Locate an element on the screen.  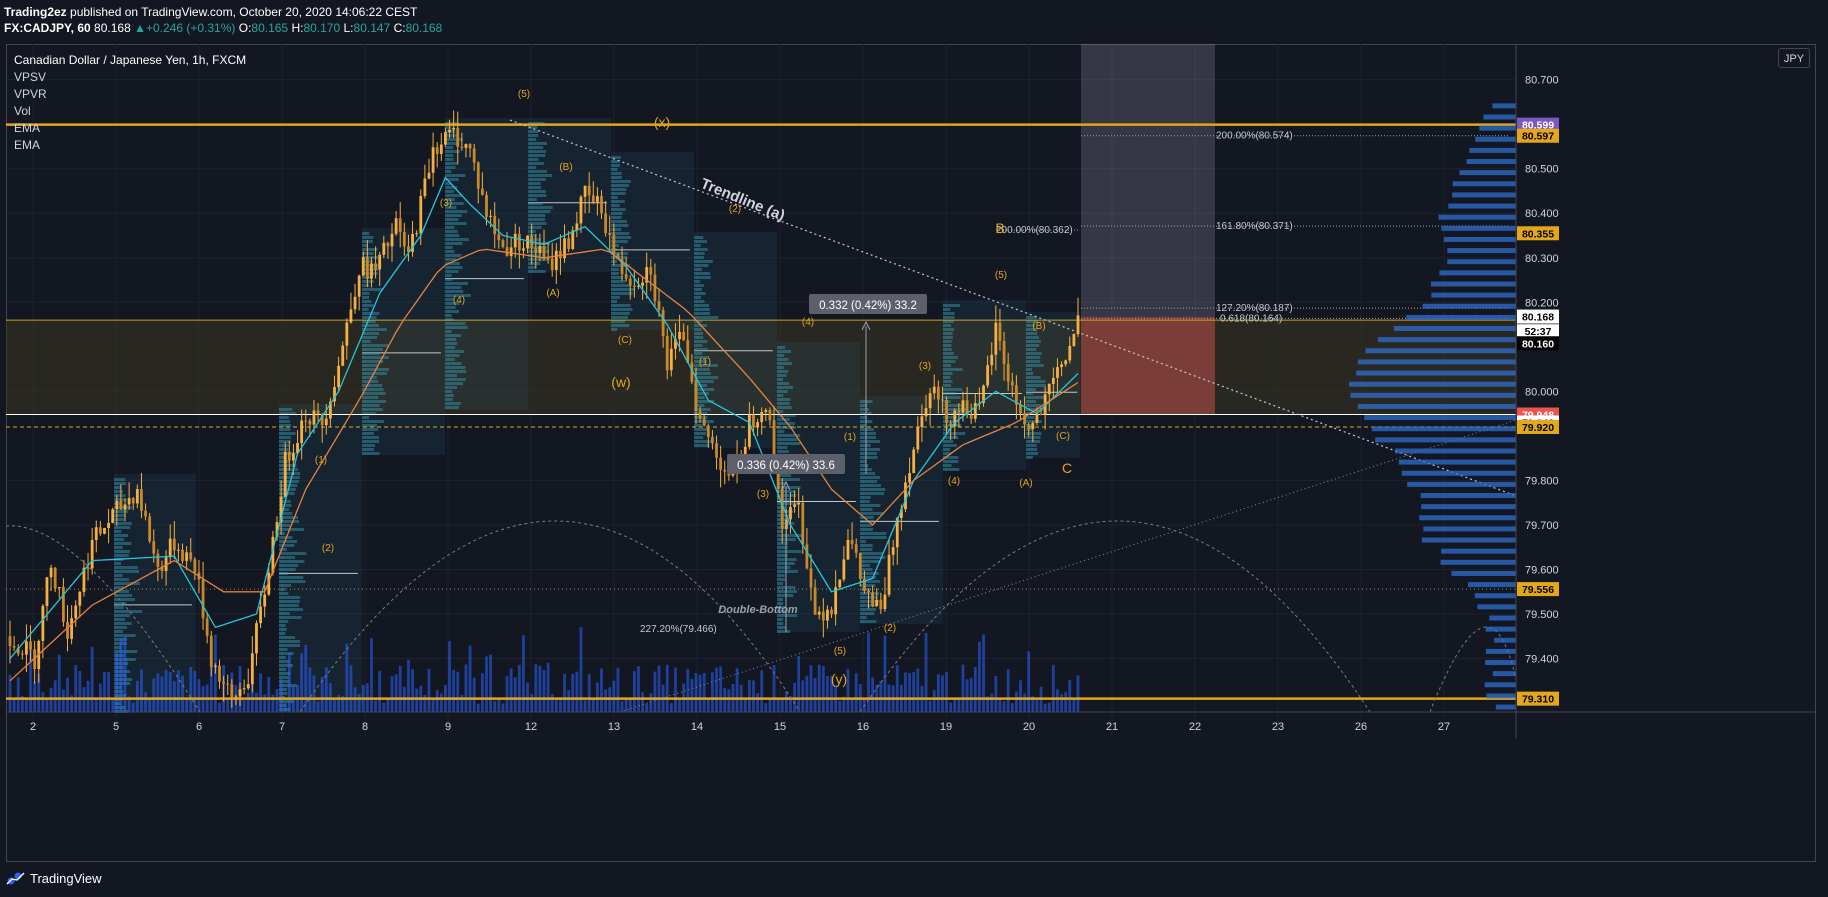
indicator-vpvr: VPVR is located at coordinates (30, 94).